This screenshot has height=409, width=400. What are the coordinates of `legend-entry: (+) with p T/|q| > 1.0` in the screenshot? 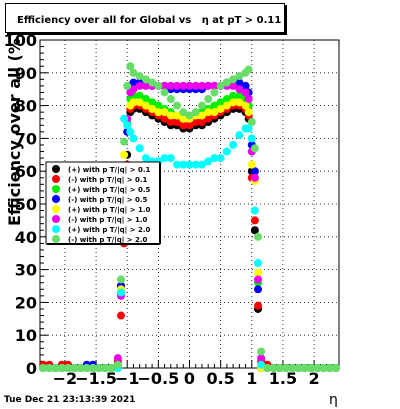 It's located at (109, 210).